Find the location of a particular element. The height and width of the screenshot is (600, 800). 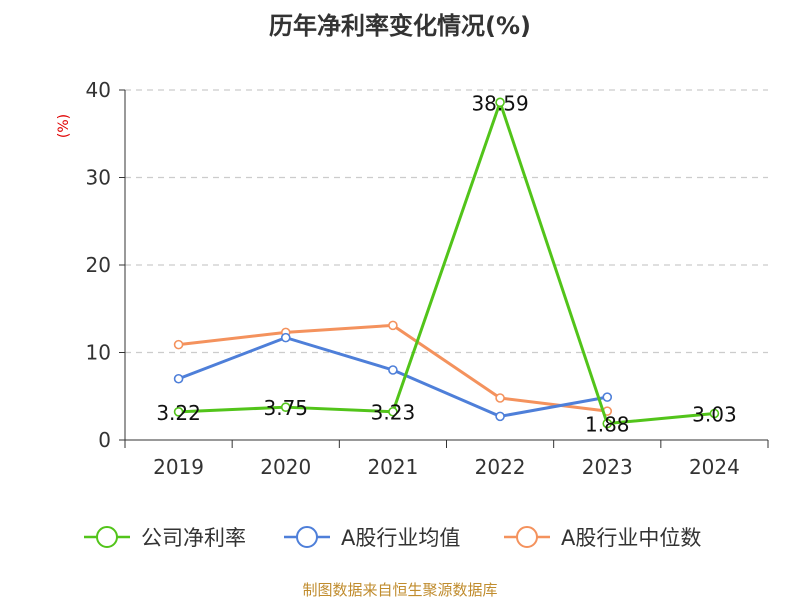

x-tick-label: 2023 is located at coordinates (607, 467).